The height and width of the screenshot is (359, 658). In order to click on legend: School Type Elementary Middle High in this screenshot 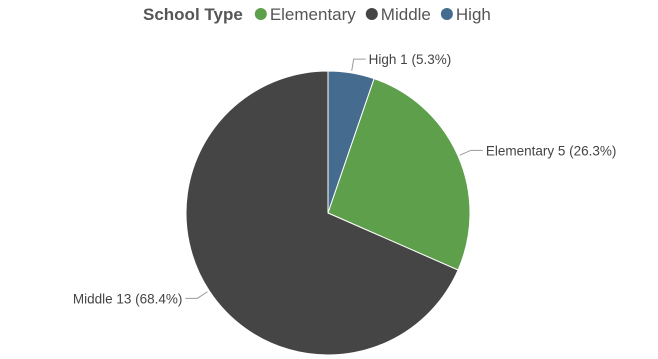, I will do `click(317, 14)`.